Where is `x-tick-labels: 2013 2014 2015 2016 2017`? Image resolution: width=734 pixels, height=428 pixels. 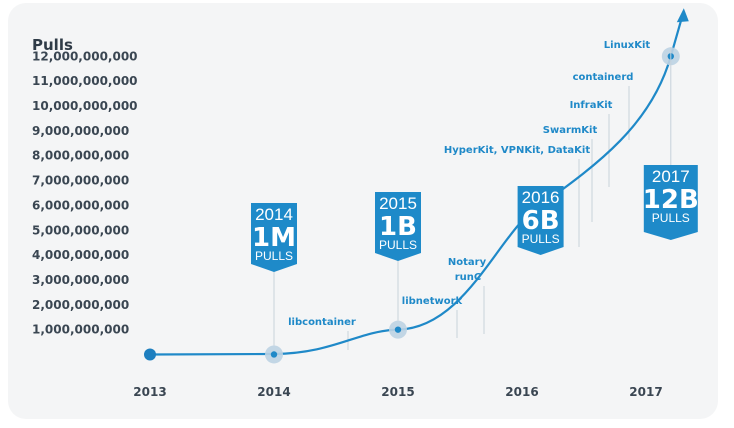
x-tick-labels: 2013 2014 2015 2016 2017 is located at coordinates (397, 392).